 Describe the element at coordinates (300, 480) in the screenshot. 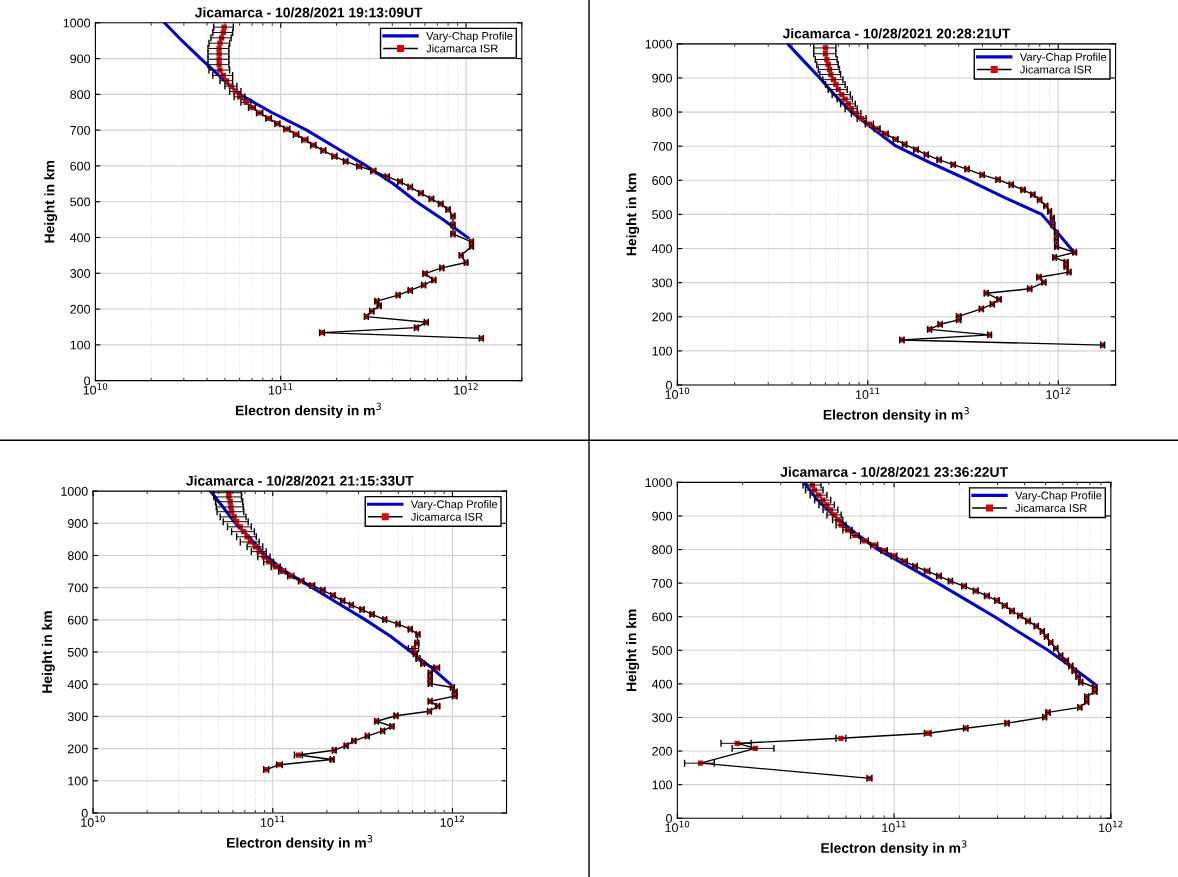

I see `chart-title: Jicamarca - 10/28/2021 21:15:33UT` at that location.